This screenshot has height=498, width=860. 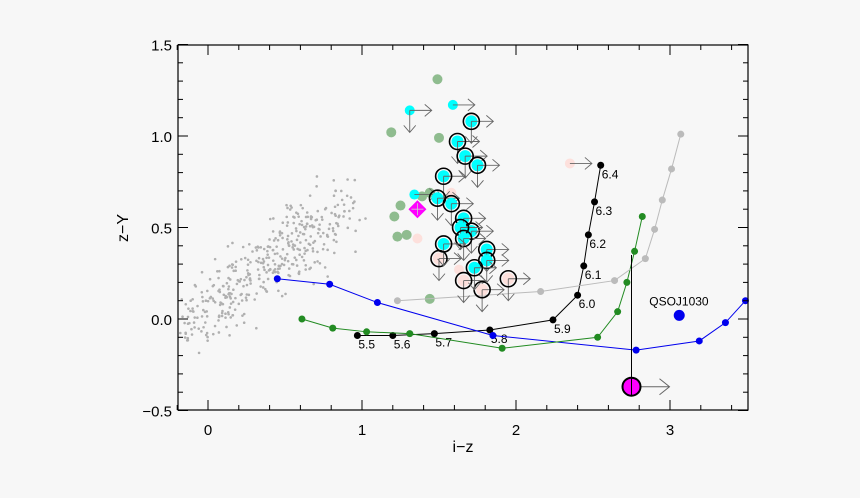 I want to click on x-tick-label: 0, so click(x=208, y=430).